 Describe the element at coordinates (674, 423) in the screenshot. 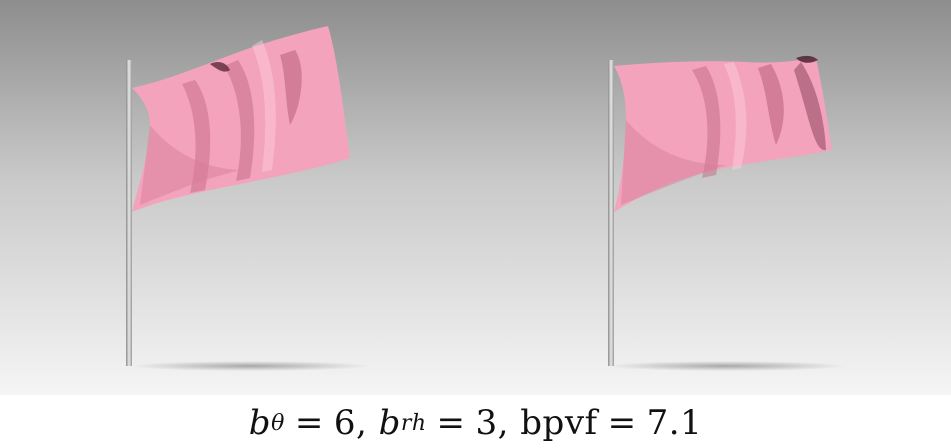

I see `bpvf-value: 7.1` at that location.